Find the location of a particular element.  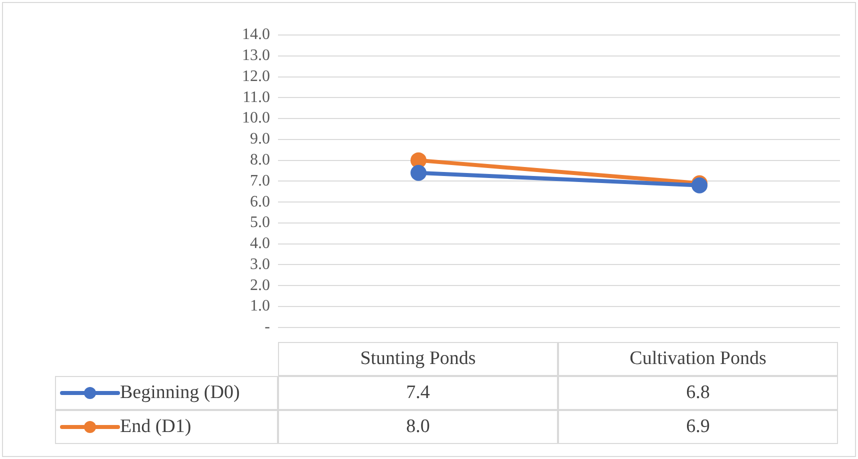

y-tick-label: 14.0 is located at coordinates (256, 35).